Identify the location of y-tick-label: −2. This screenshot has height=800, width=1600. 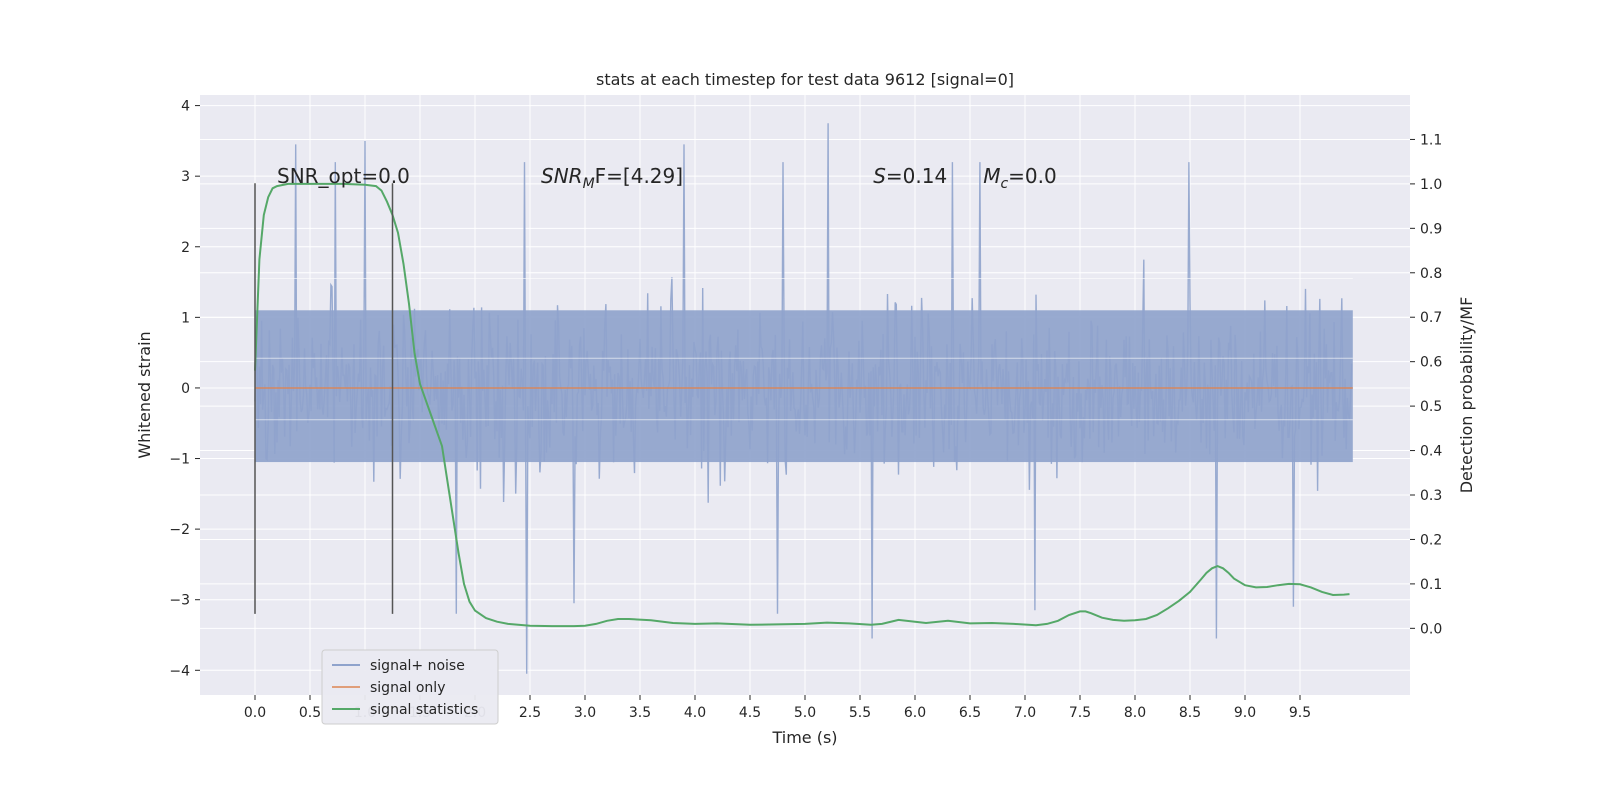
(179, 530).